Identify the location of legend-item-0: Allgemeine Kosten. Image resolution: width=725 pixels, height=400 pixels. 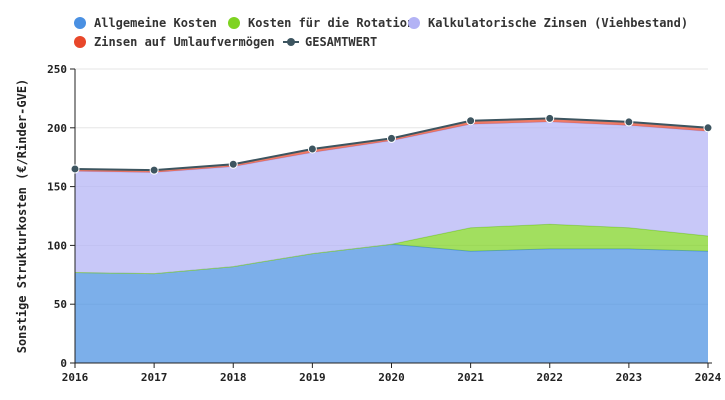
(145, 23).